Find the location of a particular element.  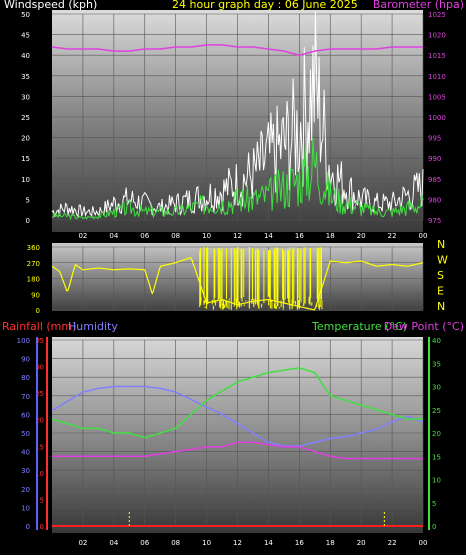

compass-label: E is located at coordinates (440, 291).